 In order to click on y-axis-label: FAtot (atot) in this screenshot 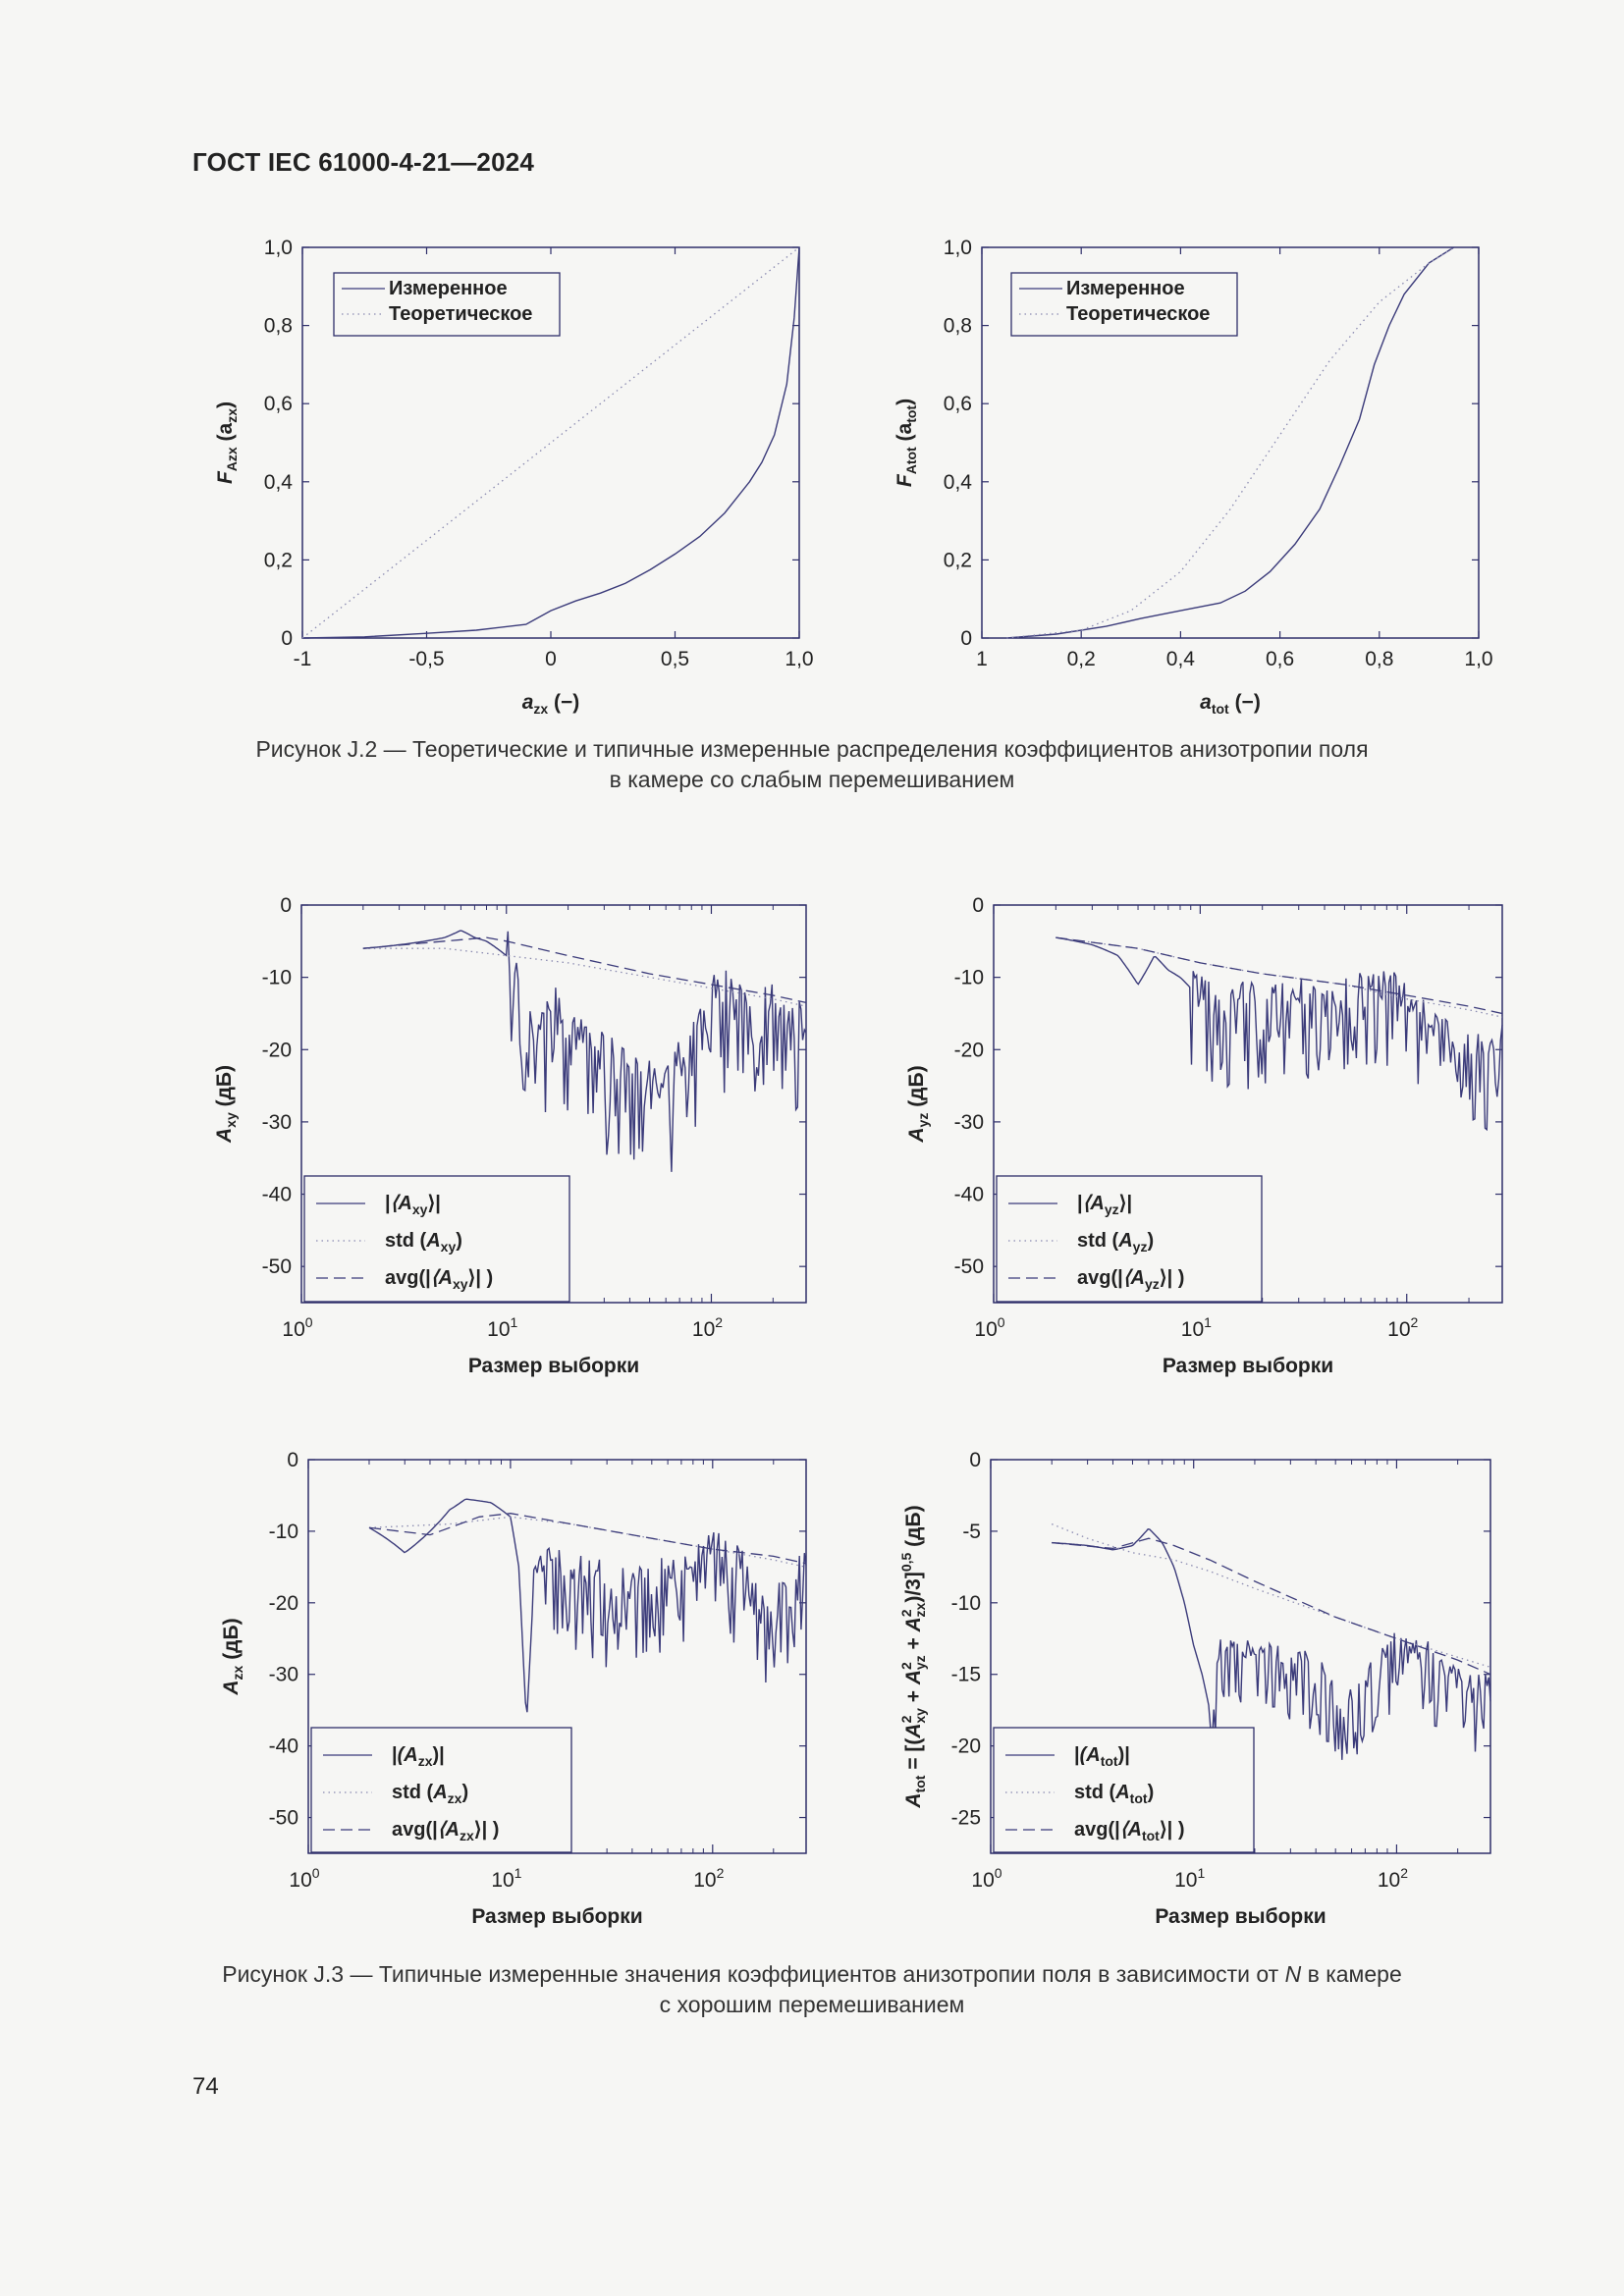, I will do `click(906, 443)`.